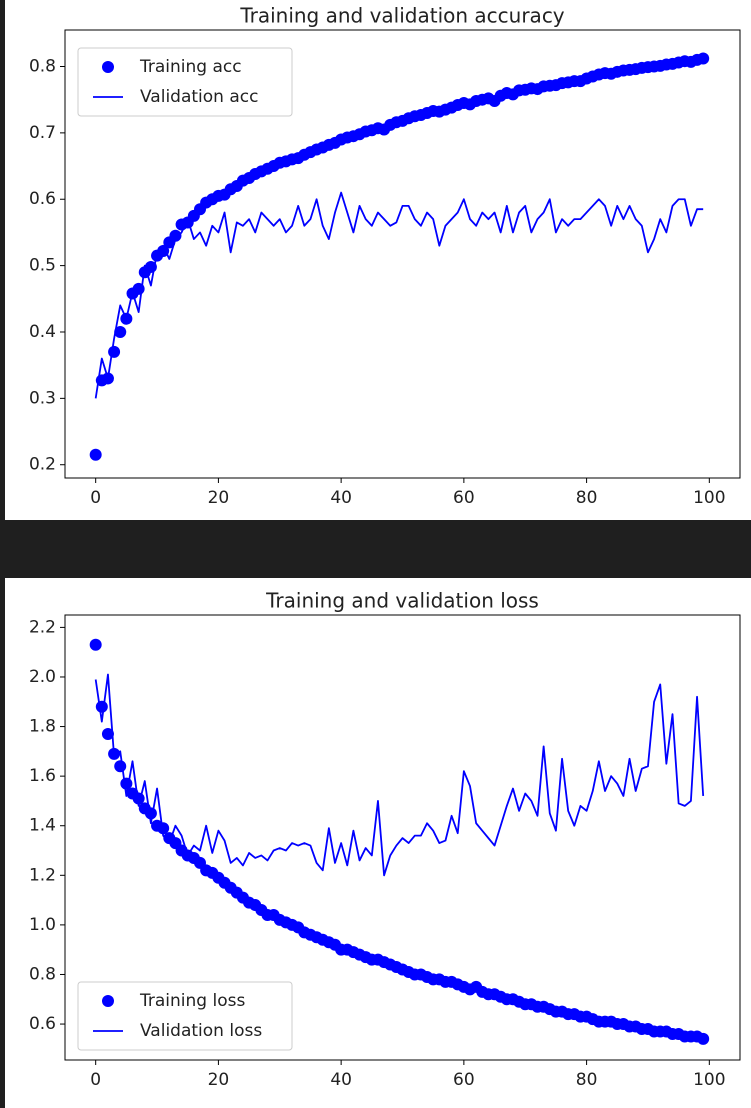 The image size is (751, 1108). I want to click on y-tick-label: 0.2, so click(42, 465).